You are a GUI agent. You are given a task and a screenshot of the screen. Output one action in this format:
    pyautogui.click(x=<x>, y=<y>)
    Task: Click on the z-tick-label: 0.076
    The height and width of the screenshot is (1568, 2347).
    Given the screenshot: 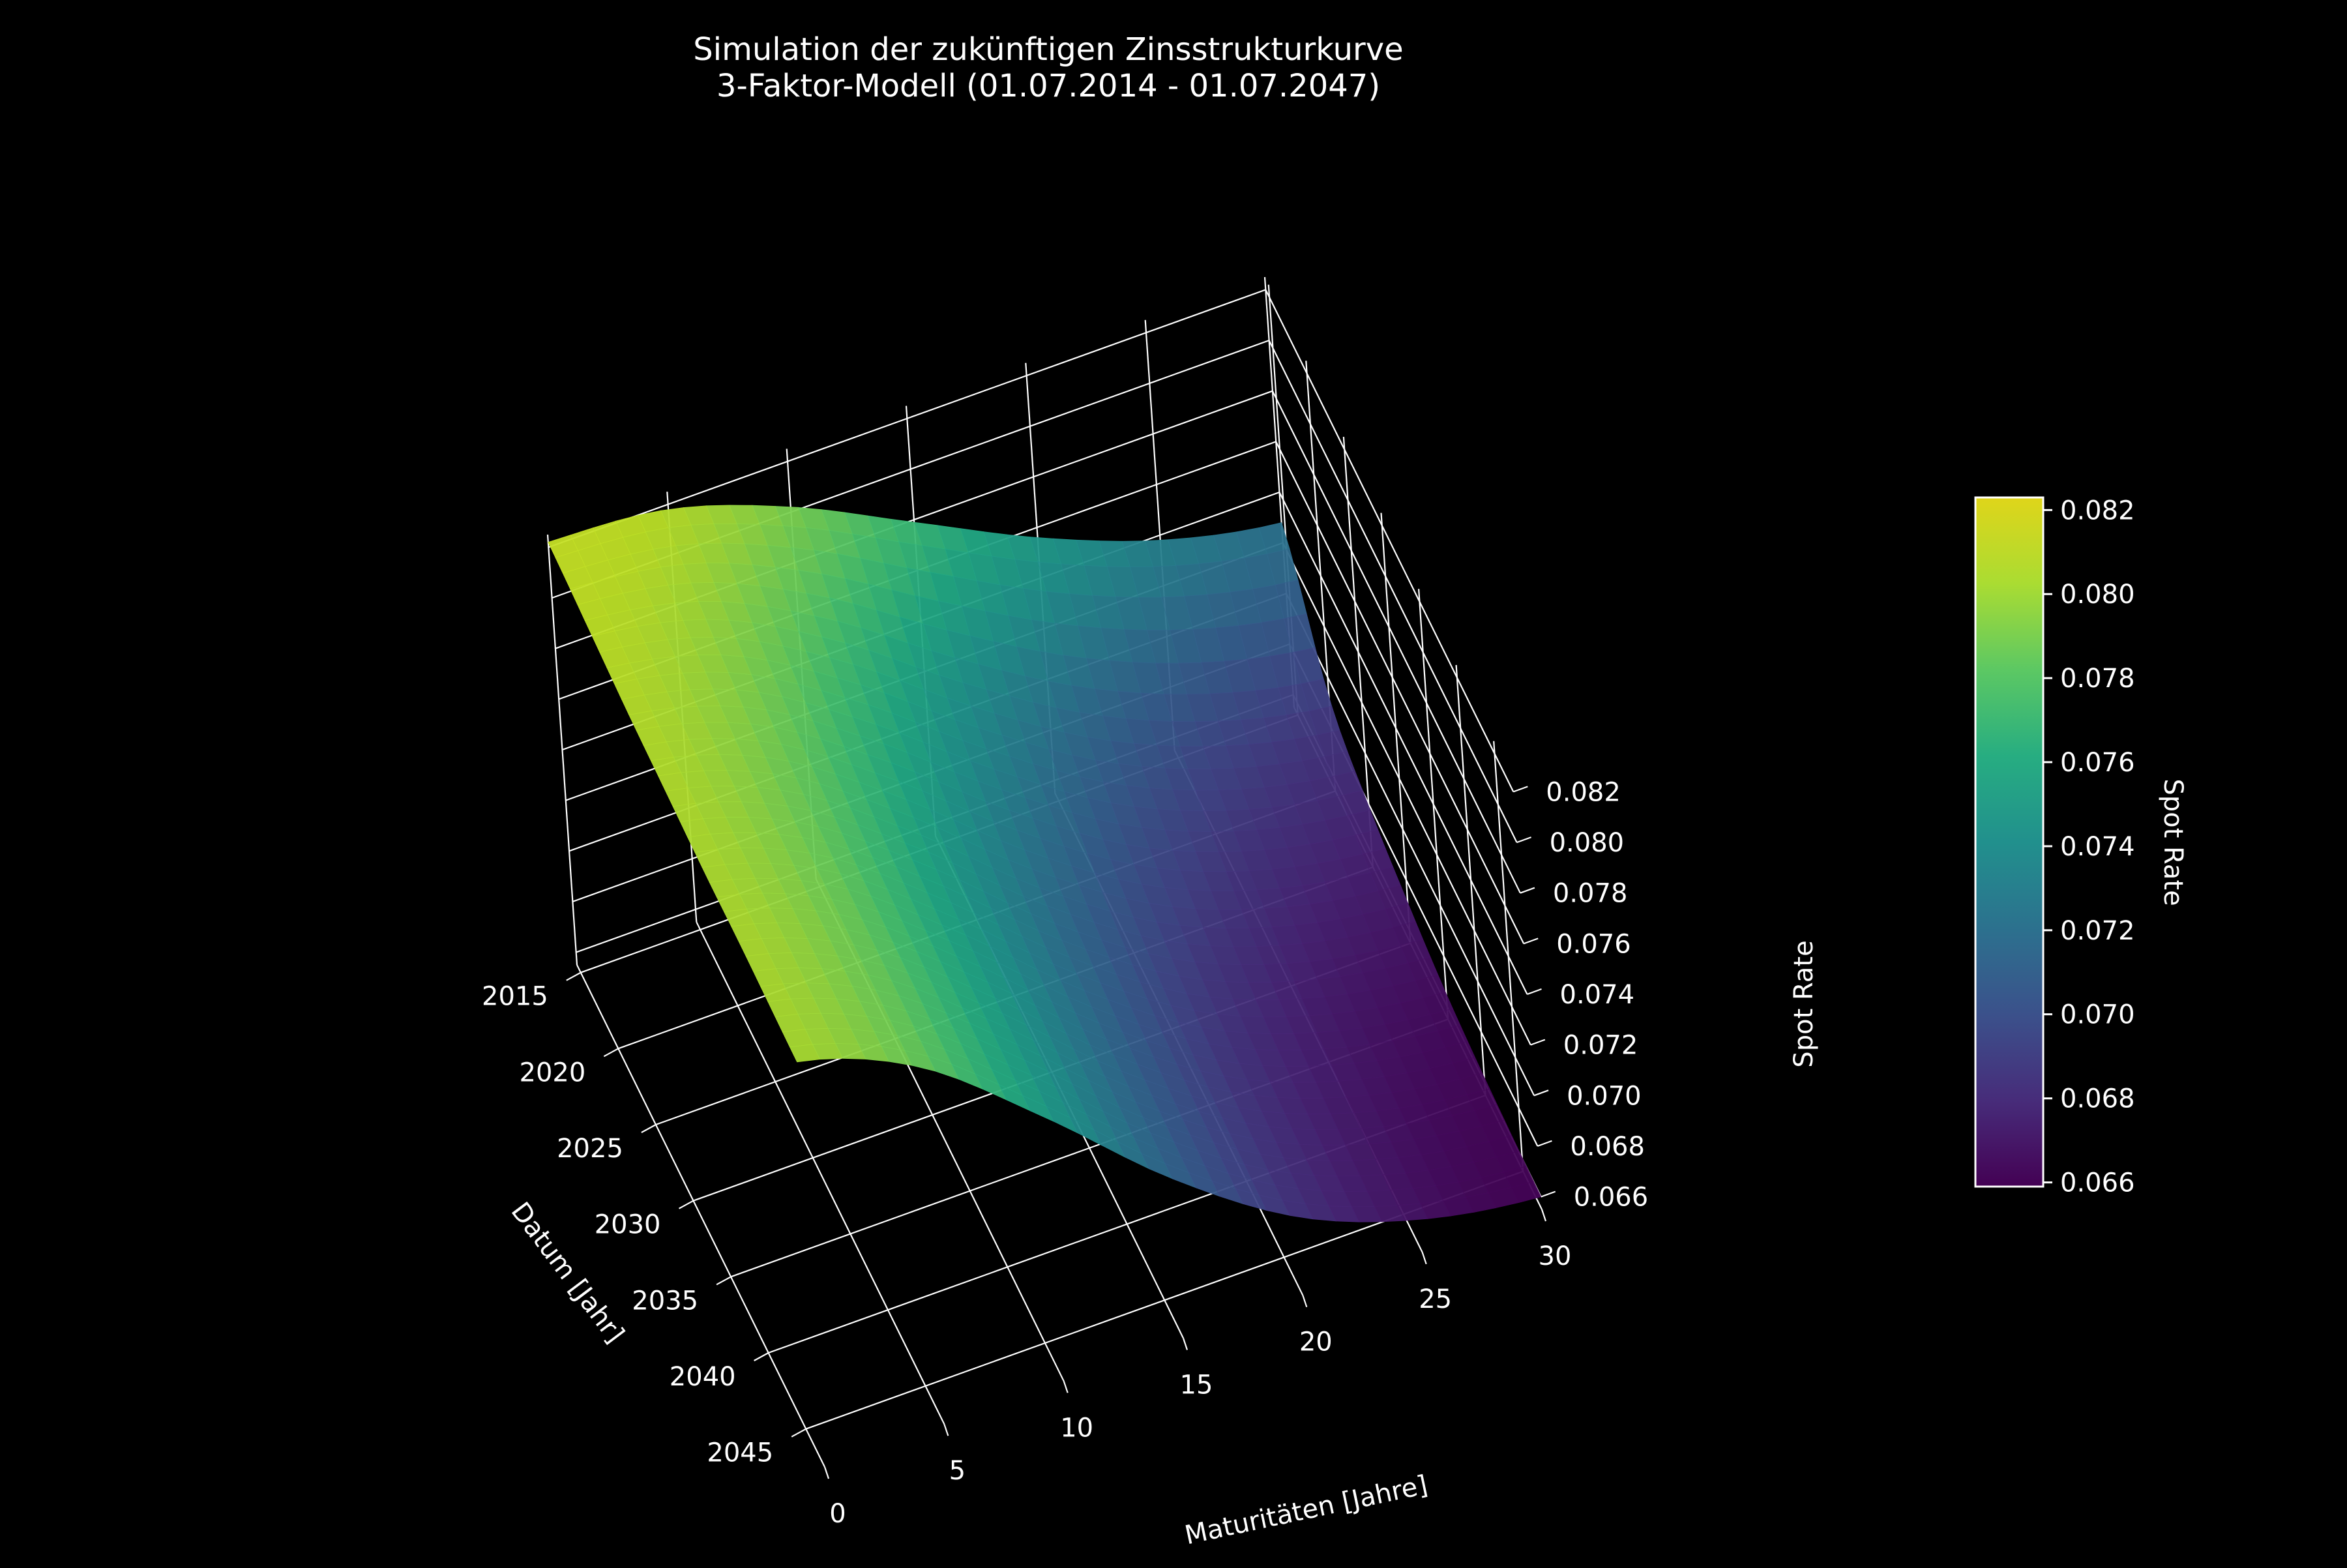 What is the action you would take?
    pyautogui.click(x=1593, y=944)
    